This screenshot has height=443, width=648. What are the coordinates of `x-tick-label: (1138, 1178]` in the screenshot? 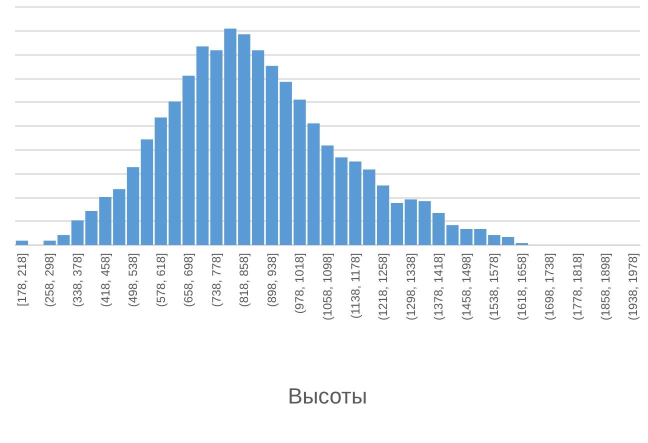 It's located at (355, 286).